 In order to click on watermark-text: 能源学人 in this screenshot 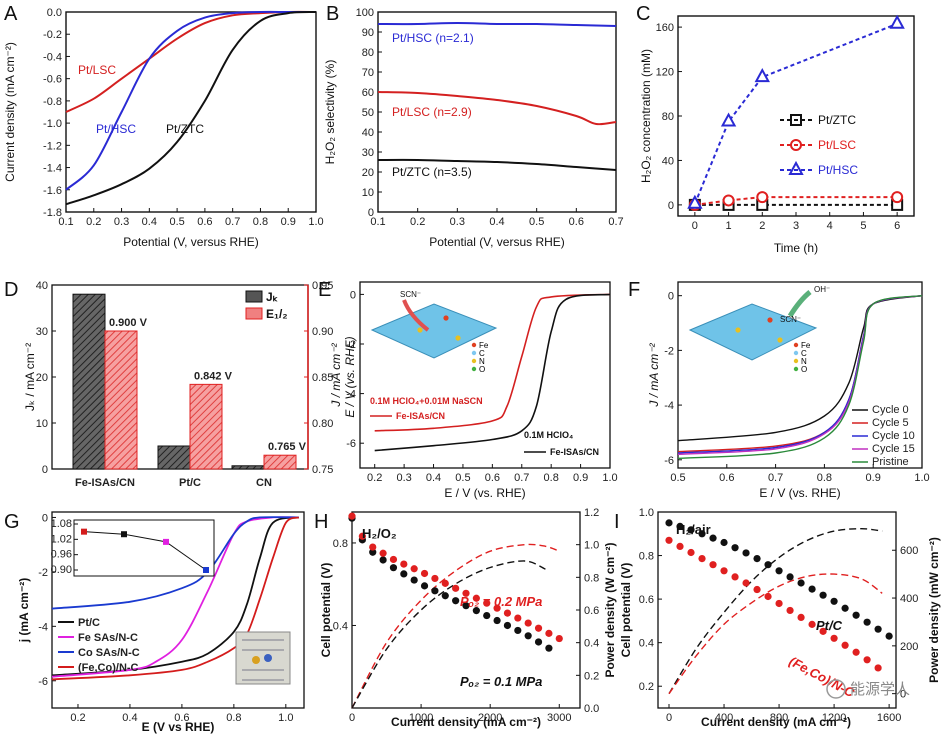, I will do `click(880, 689)`.